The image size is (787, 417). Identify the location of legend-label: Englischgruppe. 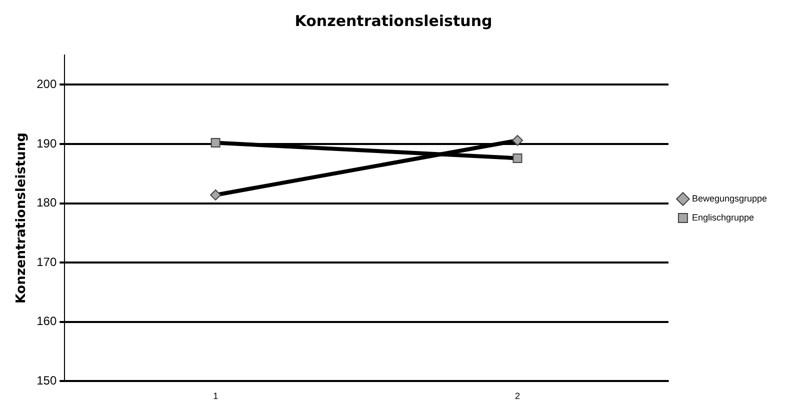
(723, 217).